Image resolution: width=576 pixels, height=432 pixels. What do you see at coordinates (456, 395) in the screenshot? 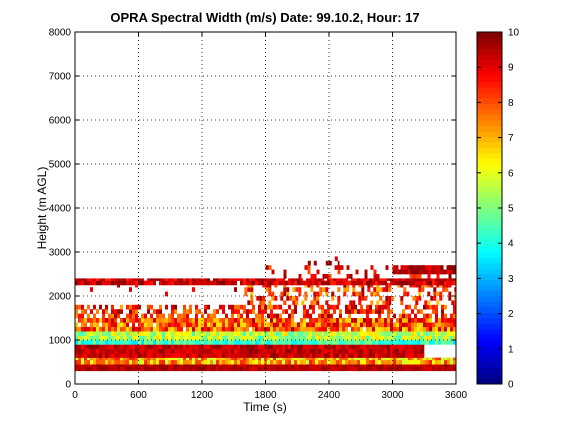
I see `x-tick-label: 3600` at bounding box center [456, 395].